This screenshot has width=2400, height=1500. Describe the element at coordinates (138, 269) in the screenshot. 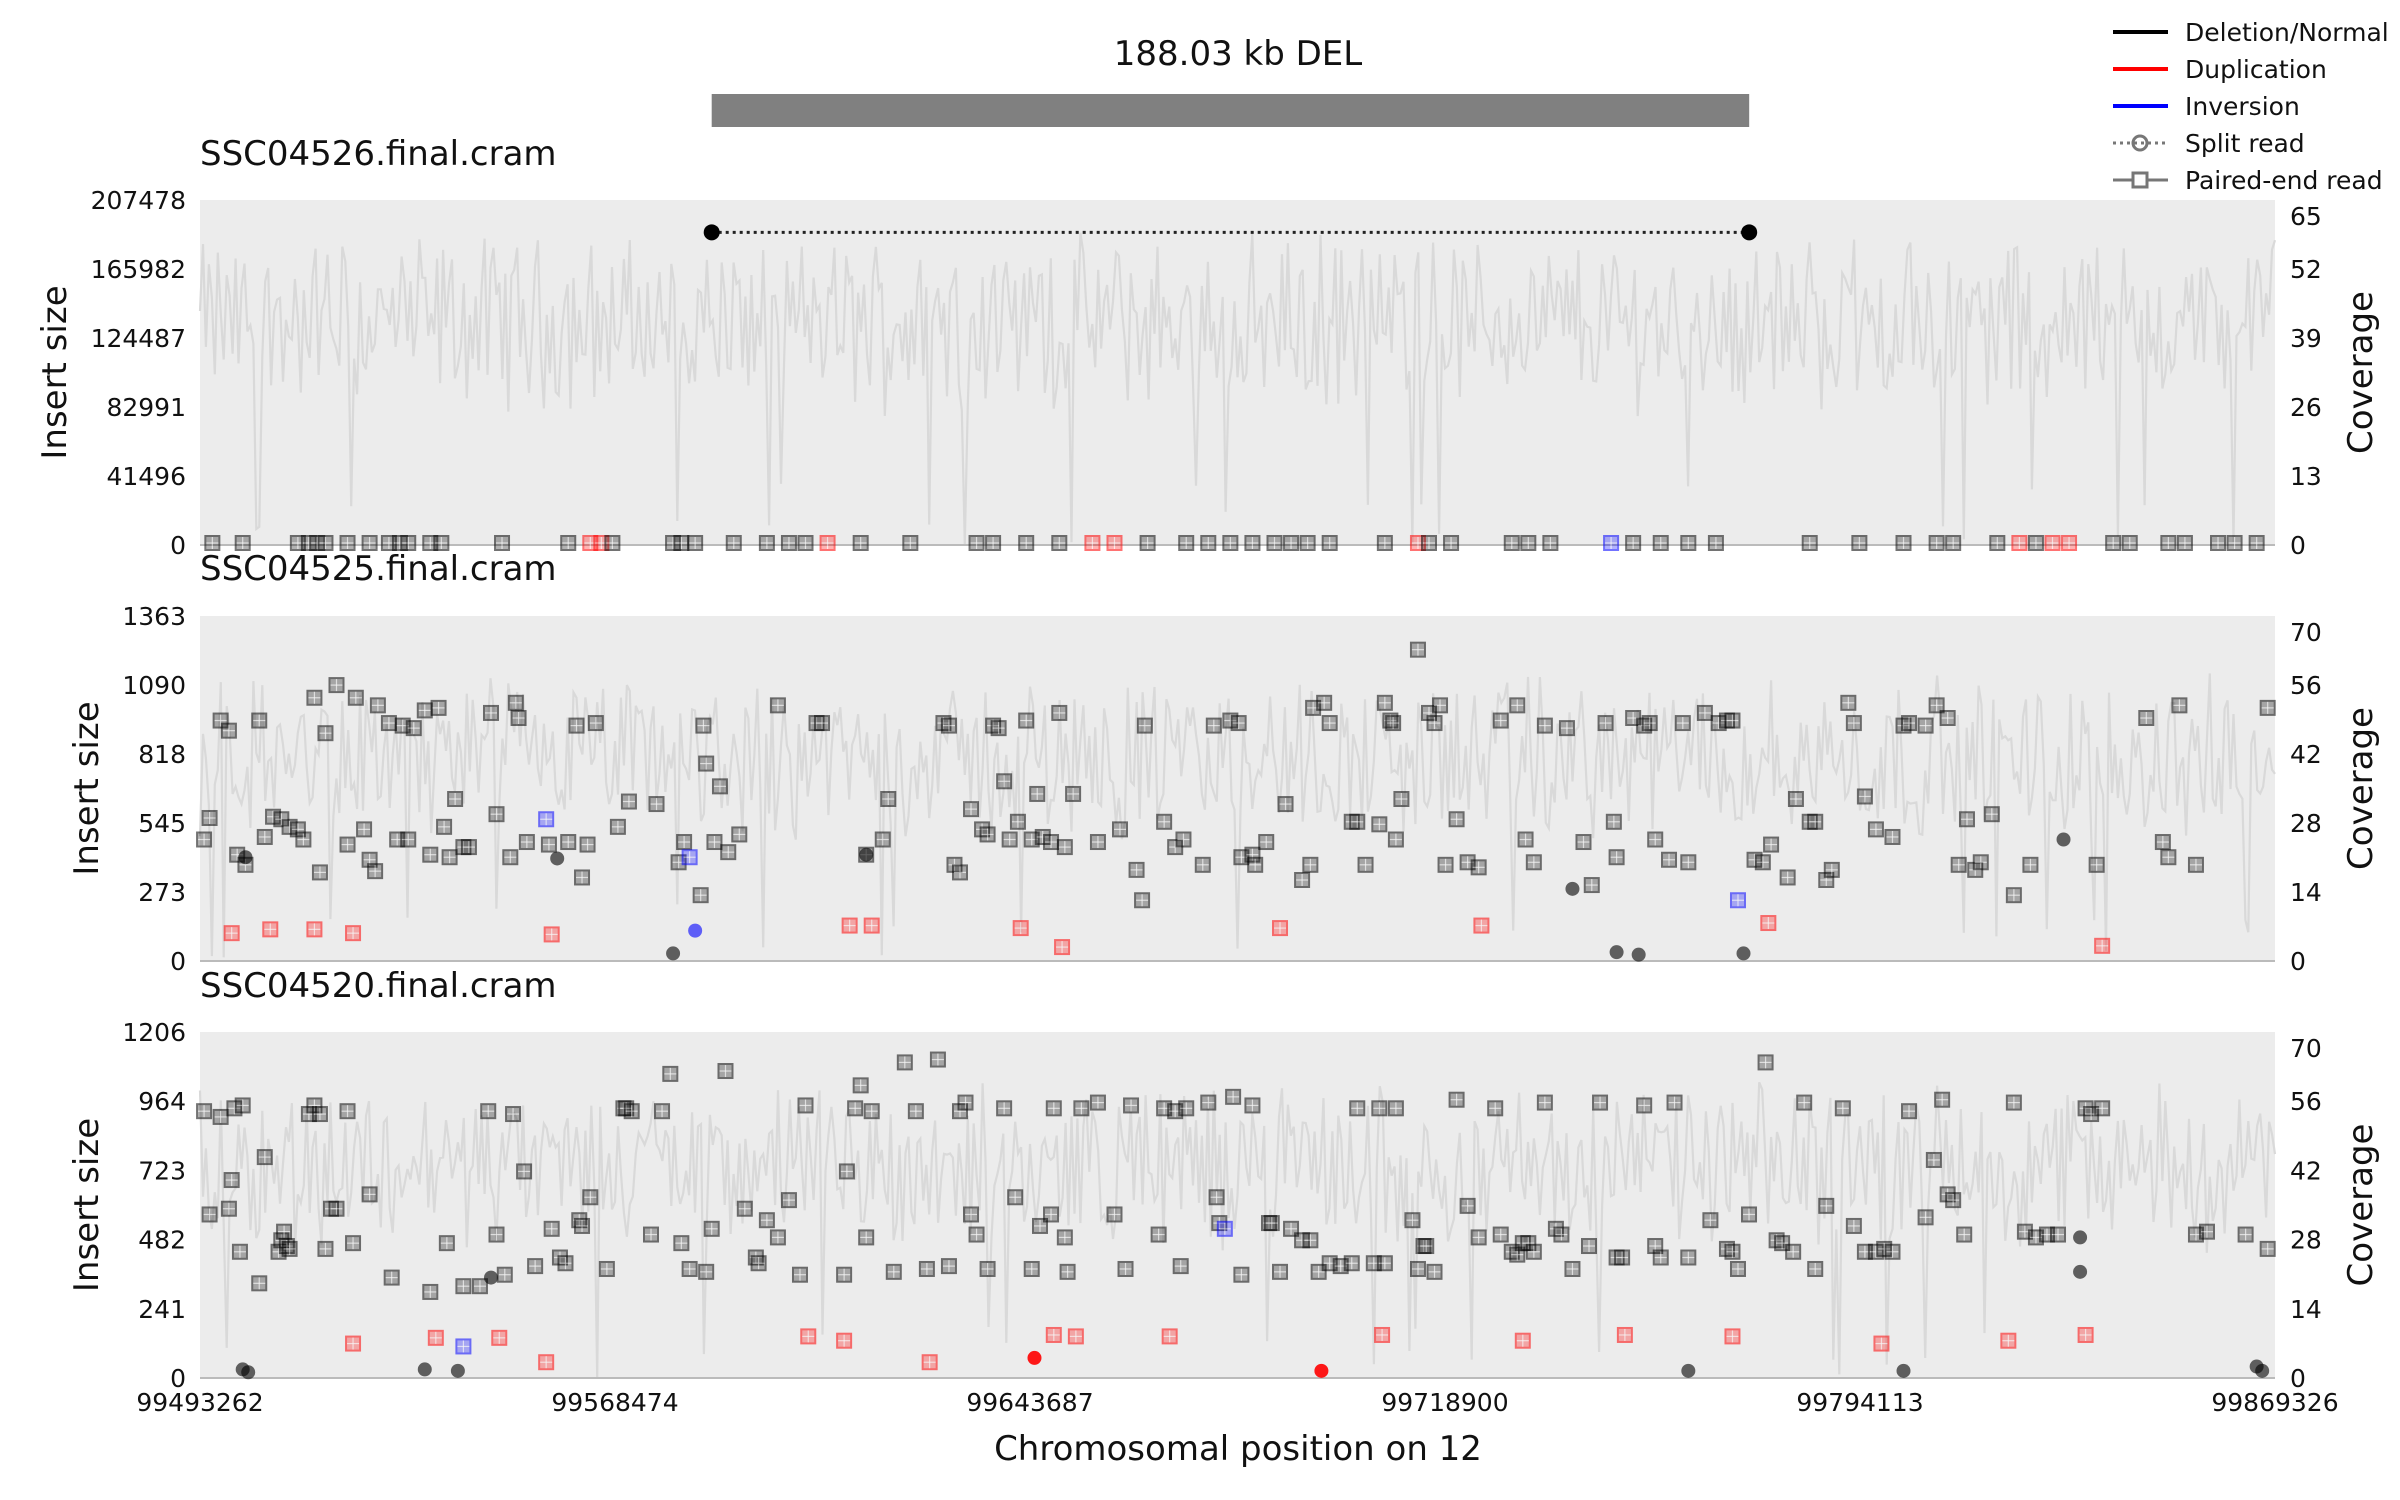

I see `y-tick-label: 165982` at that location.